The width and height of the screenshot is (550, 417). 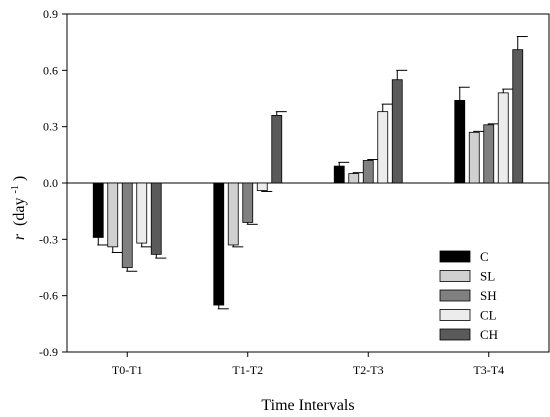 What do you see at coordinates (488, 315) in the screenshot?
I see `legend-label-cl: CL` at bounding box center [488, 315].